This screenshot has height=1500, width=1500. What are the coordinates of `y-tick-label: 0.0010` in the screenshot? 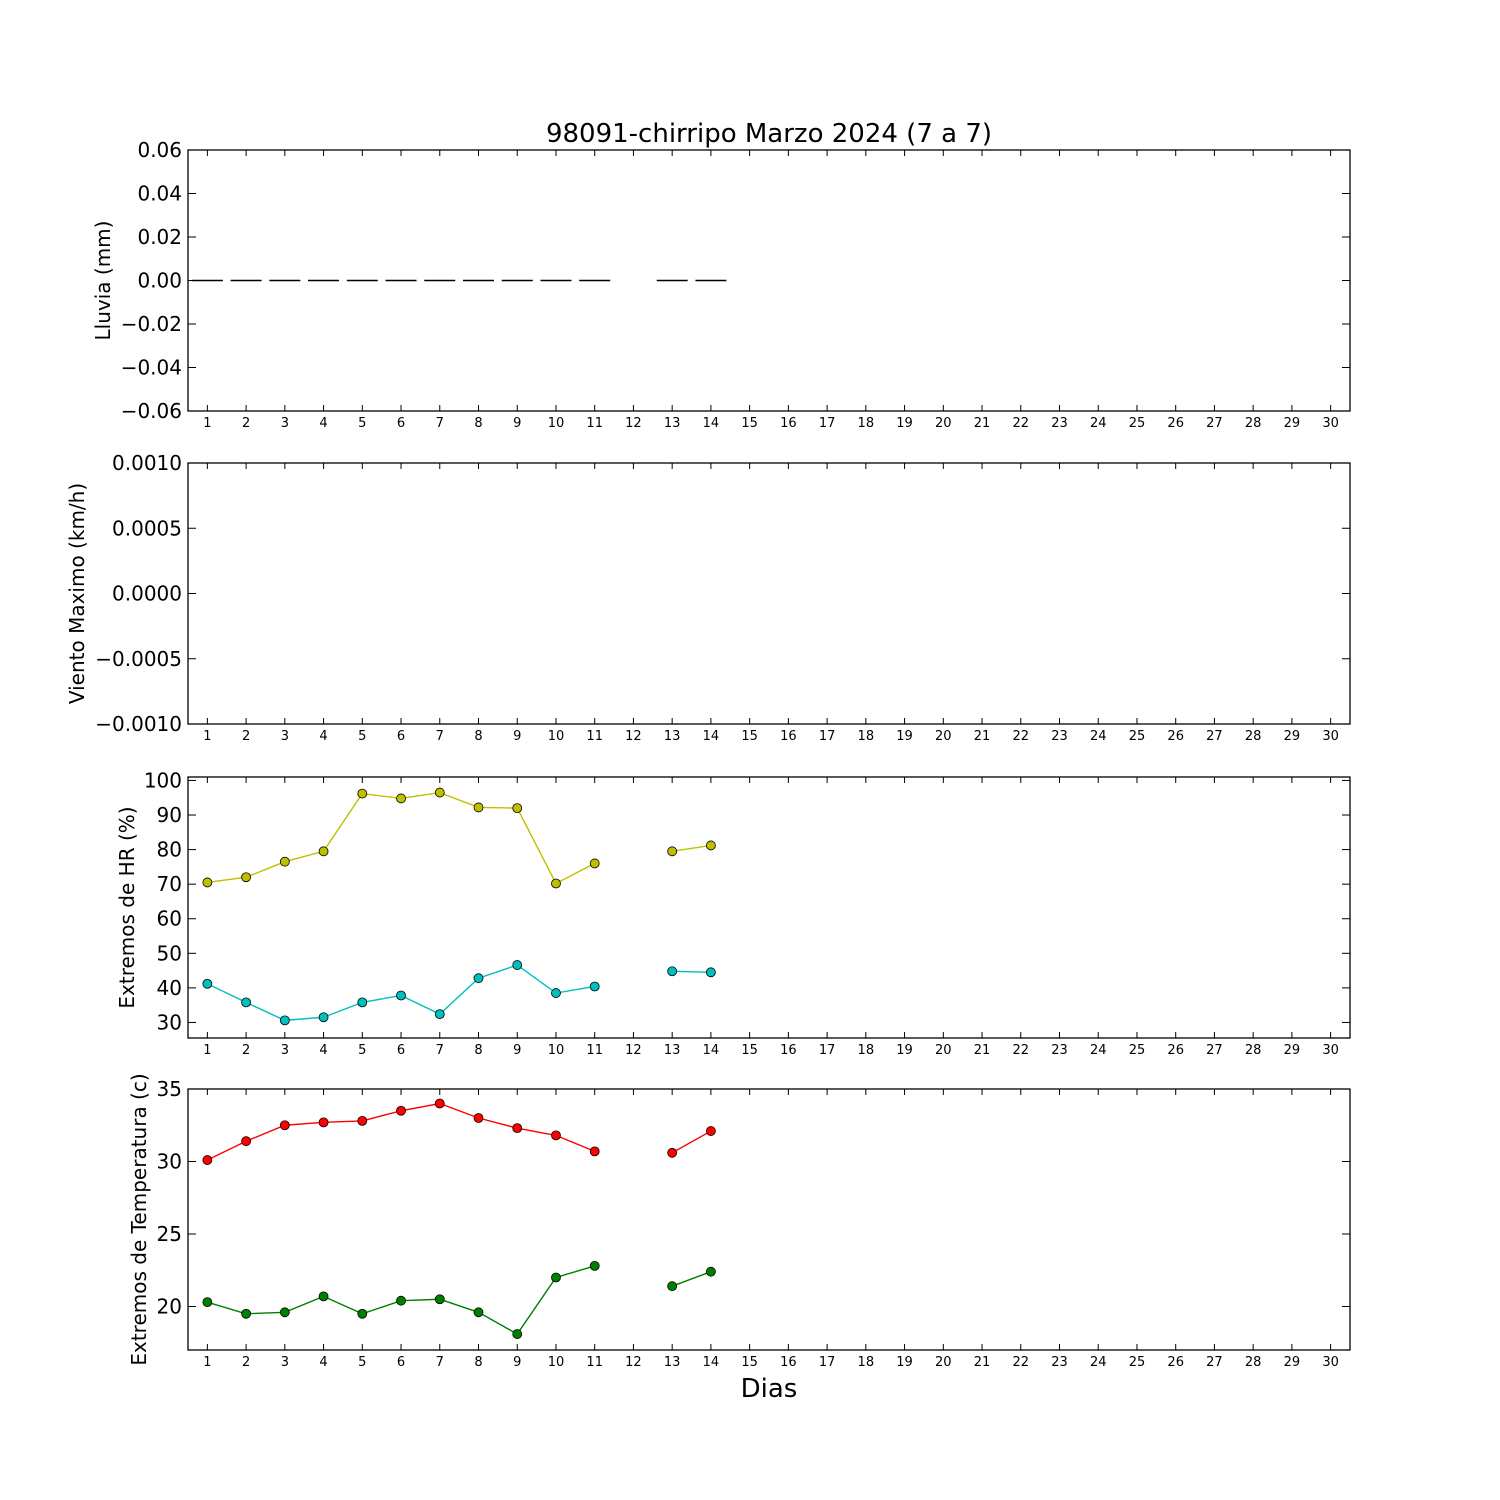 It's located at (147, 463).